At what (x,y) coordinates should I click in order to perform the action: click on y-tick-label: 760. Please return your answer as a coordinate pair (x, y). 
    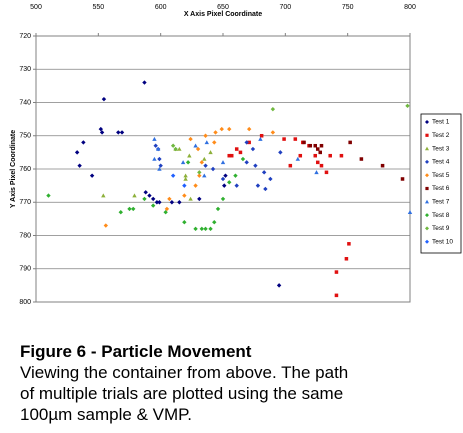
    Looking at the image, I should click on (25, 169).